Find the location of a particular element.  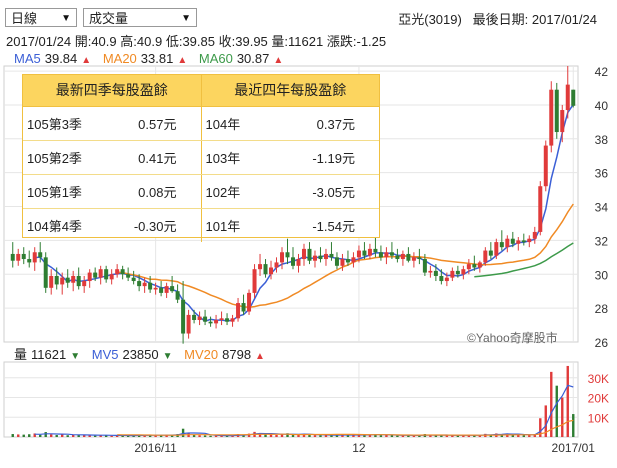

year-label: 102年 is located at coordinates (223, 192).